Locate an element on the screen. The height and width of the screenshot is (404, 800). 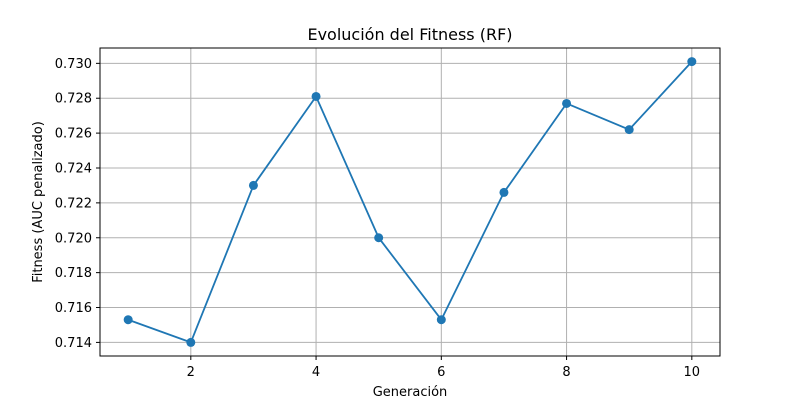
y-tick-label: 0.718 is located at coordinates (73, 273).